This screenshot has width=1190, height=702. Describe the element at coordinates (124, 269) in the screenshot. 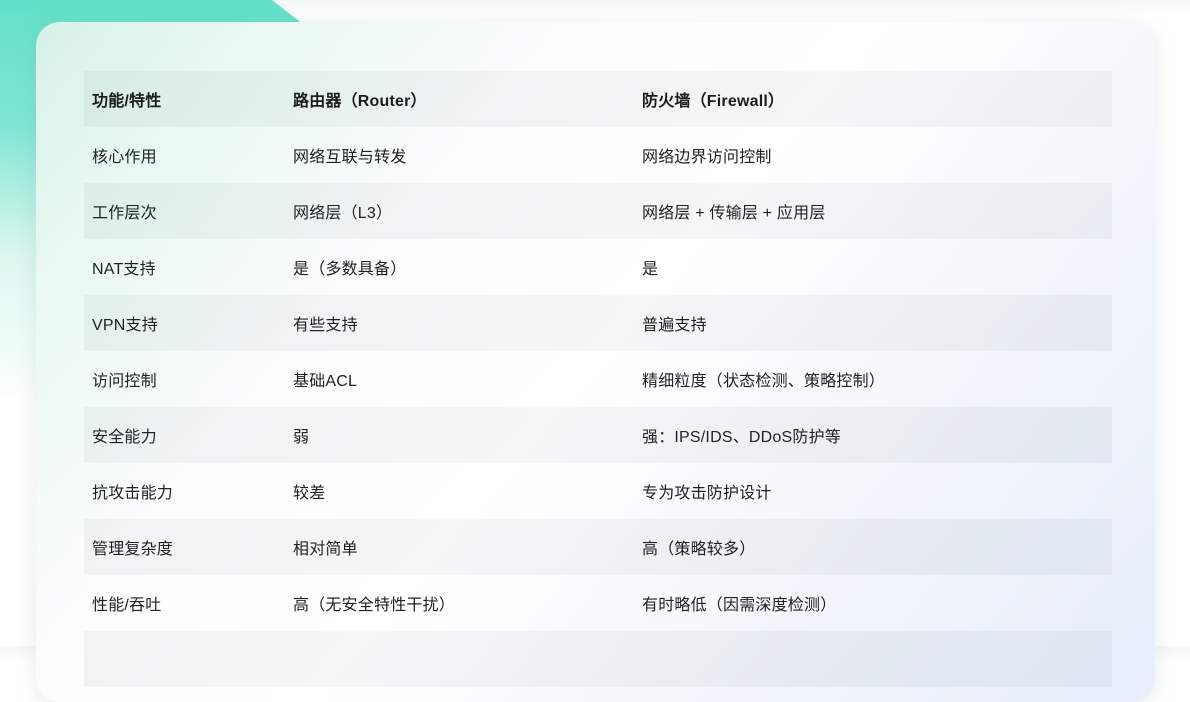

I see `feature-cell: NAT支持` at that location.